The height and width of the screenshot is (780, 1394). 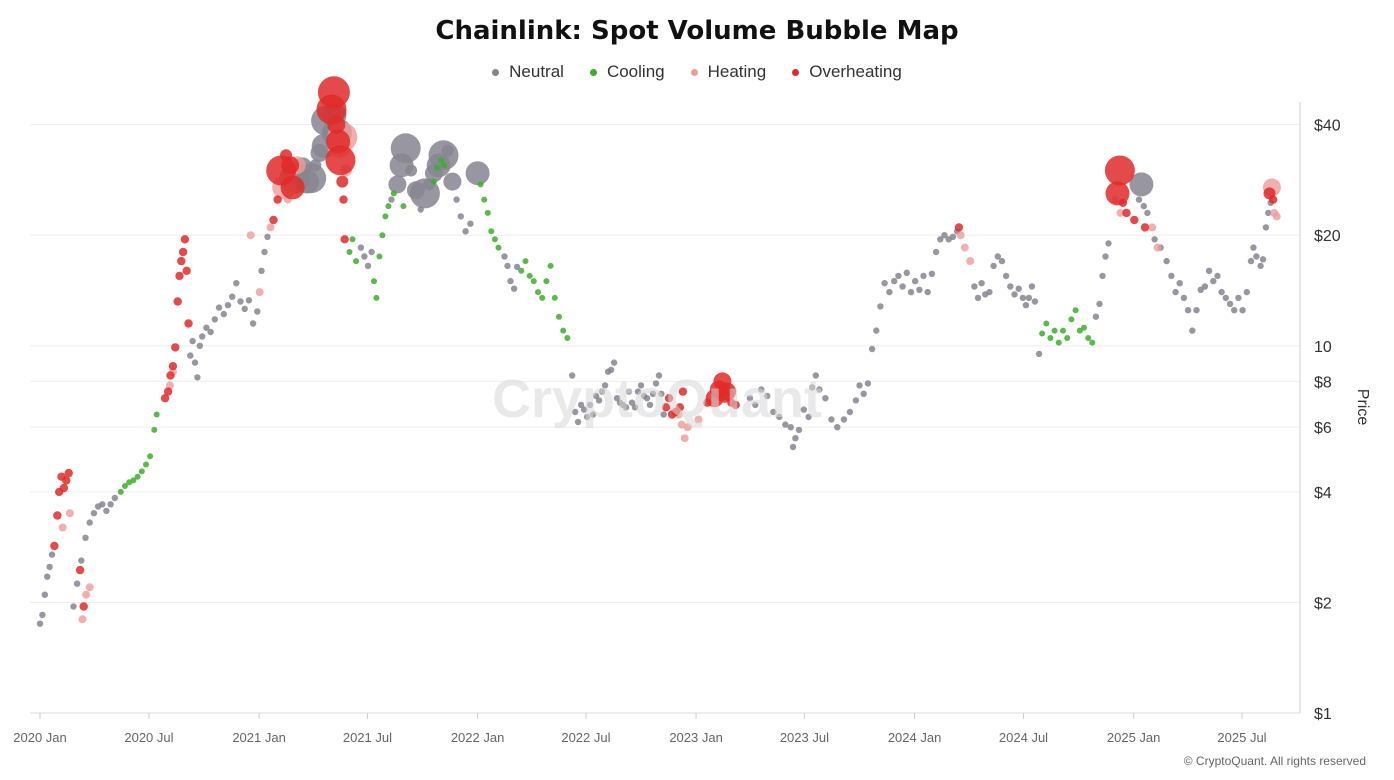 What do you see at coordinates (528, 72) in the screenshot?
I see `legend-item-neutral: Neutral` at bounding box center [528, 72].